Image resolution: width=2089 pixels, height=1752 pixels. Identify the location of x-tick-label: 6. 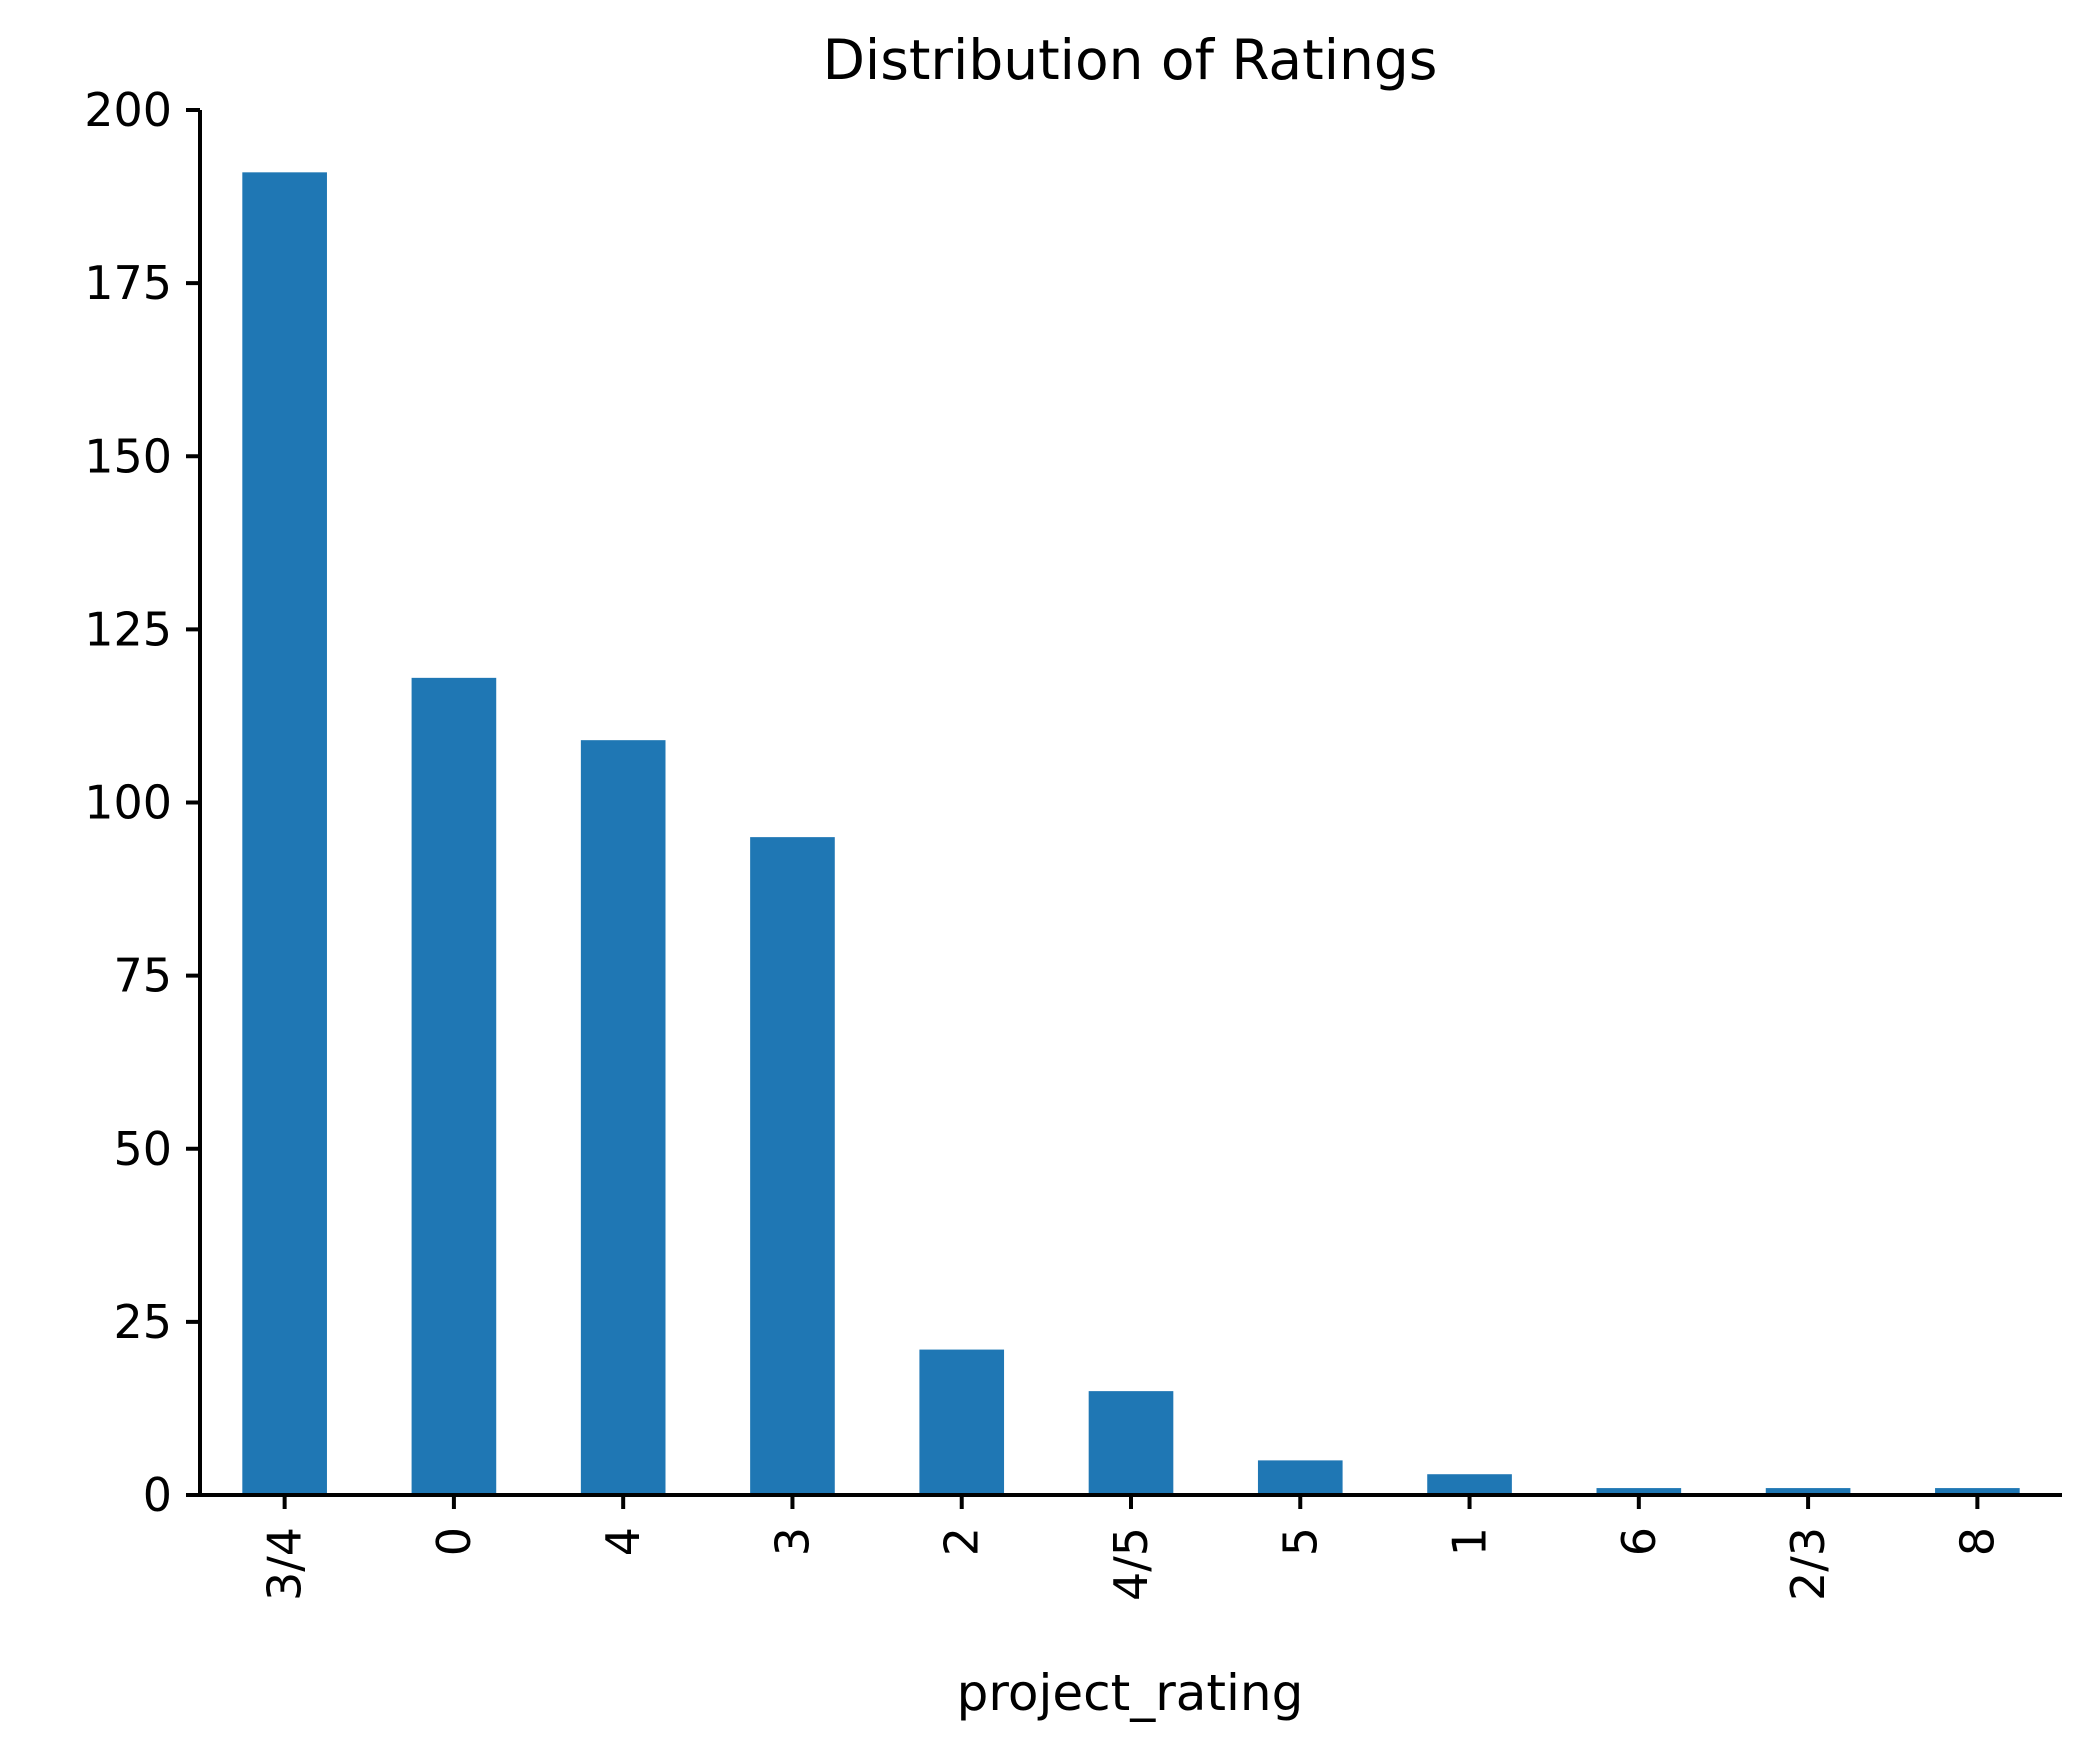
(1639, 1541).